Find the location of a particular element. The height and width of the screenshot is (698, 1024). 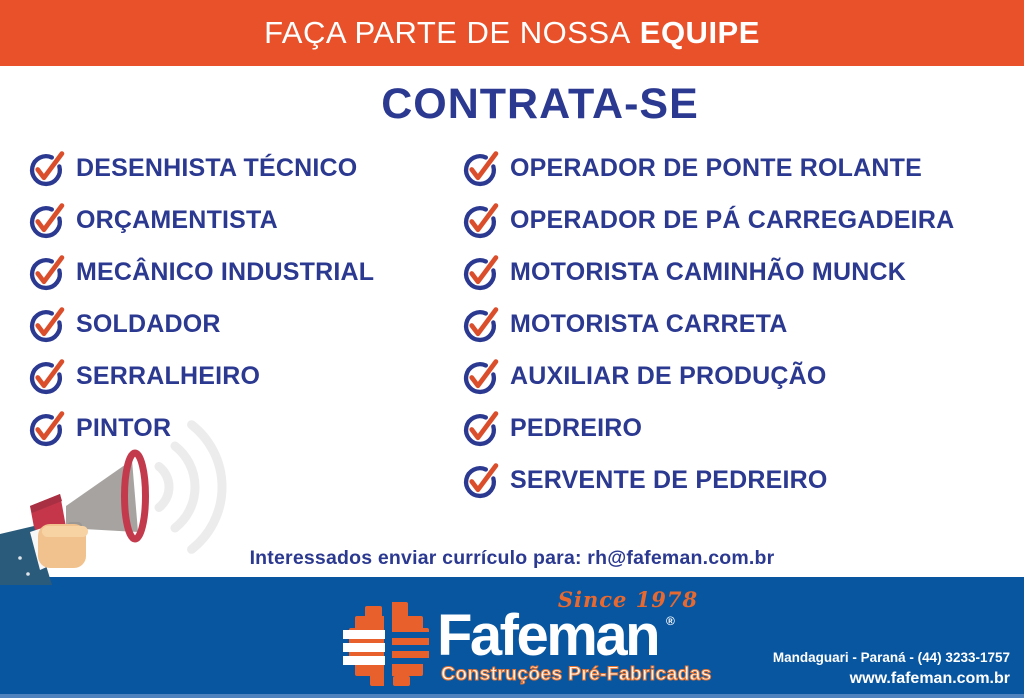

job-label: MOTORISTA CARRETA is located at coordinates (649, 323).